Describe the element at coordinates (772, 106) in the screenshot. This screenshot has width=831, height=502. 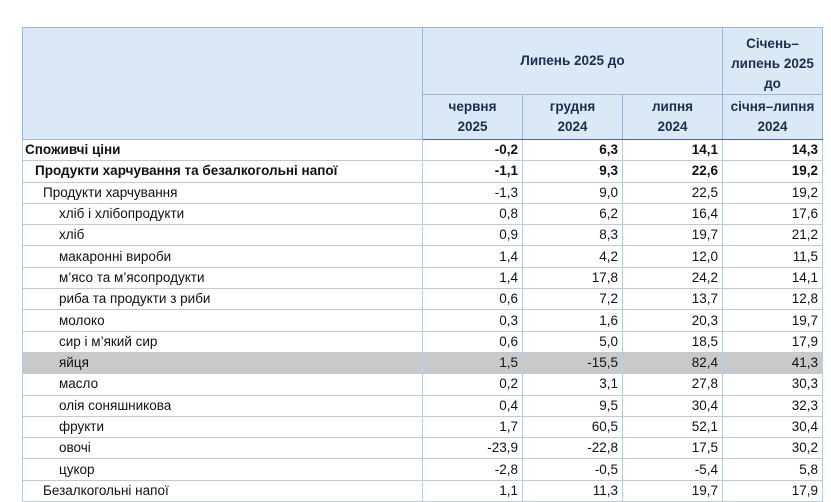
I see `header-col-4-line1: січня–липня` at that location.